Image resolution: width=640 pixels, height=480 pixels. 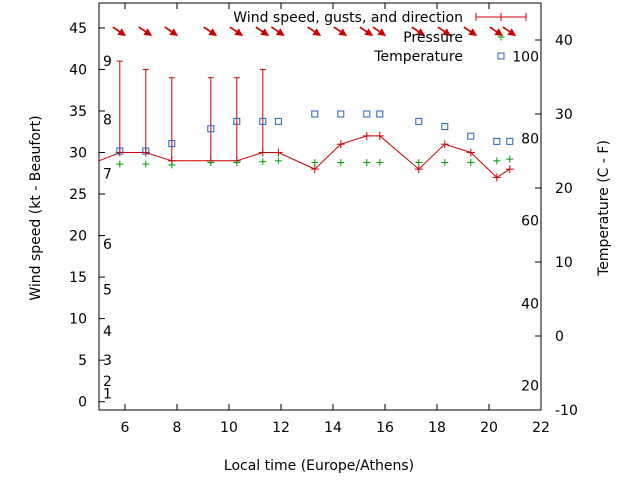 I want to click on x-tick-label: 10, so click(x=229, y=428).